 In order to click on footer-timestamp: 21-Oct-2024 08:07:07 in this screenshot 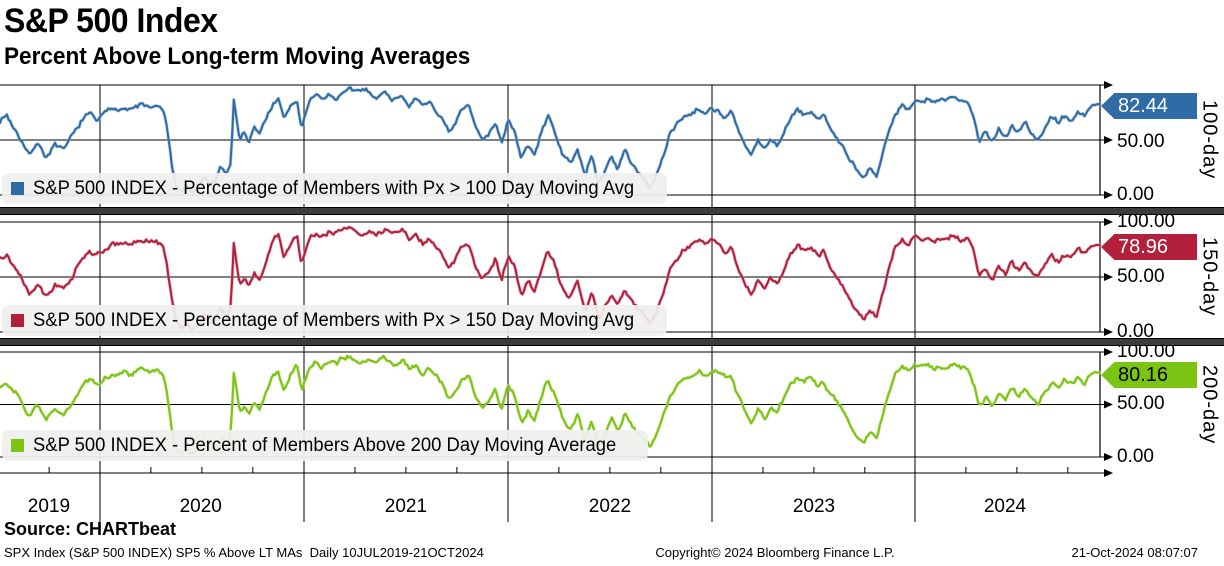, I will do `click(1134, 552)`.